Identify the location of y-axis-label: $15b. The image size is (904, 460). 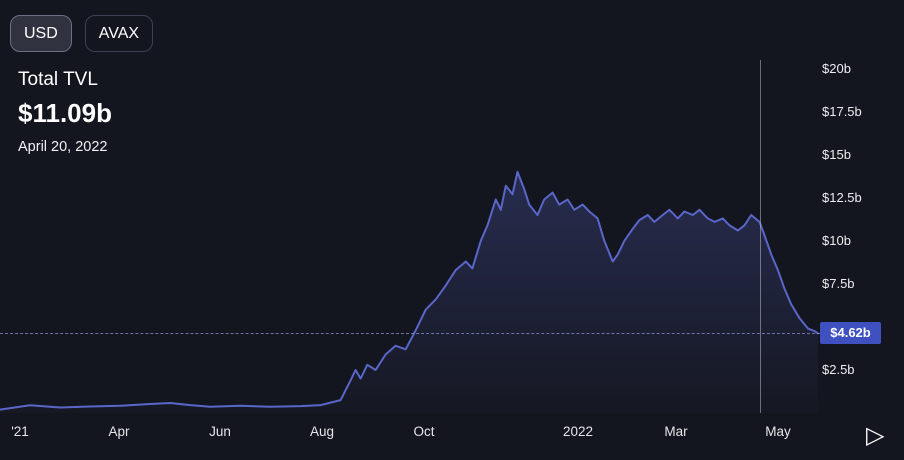
(836, 154).